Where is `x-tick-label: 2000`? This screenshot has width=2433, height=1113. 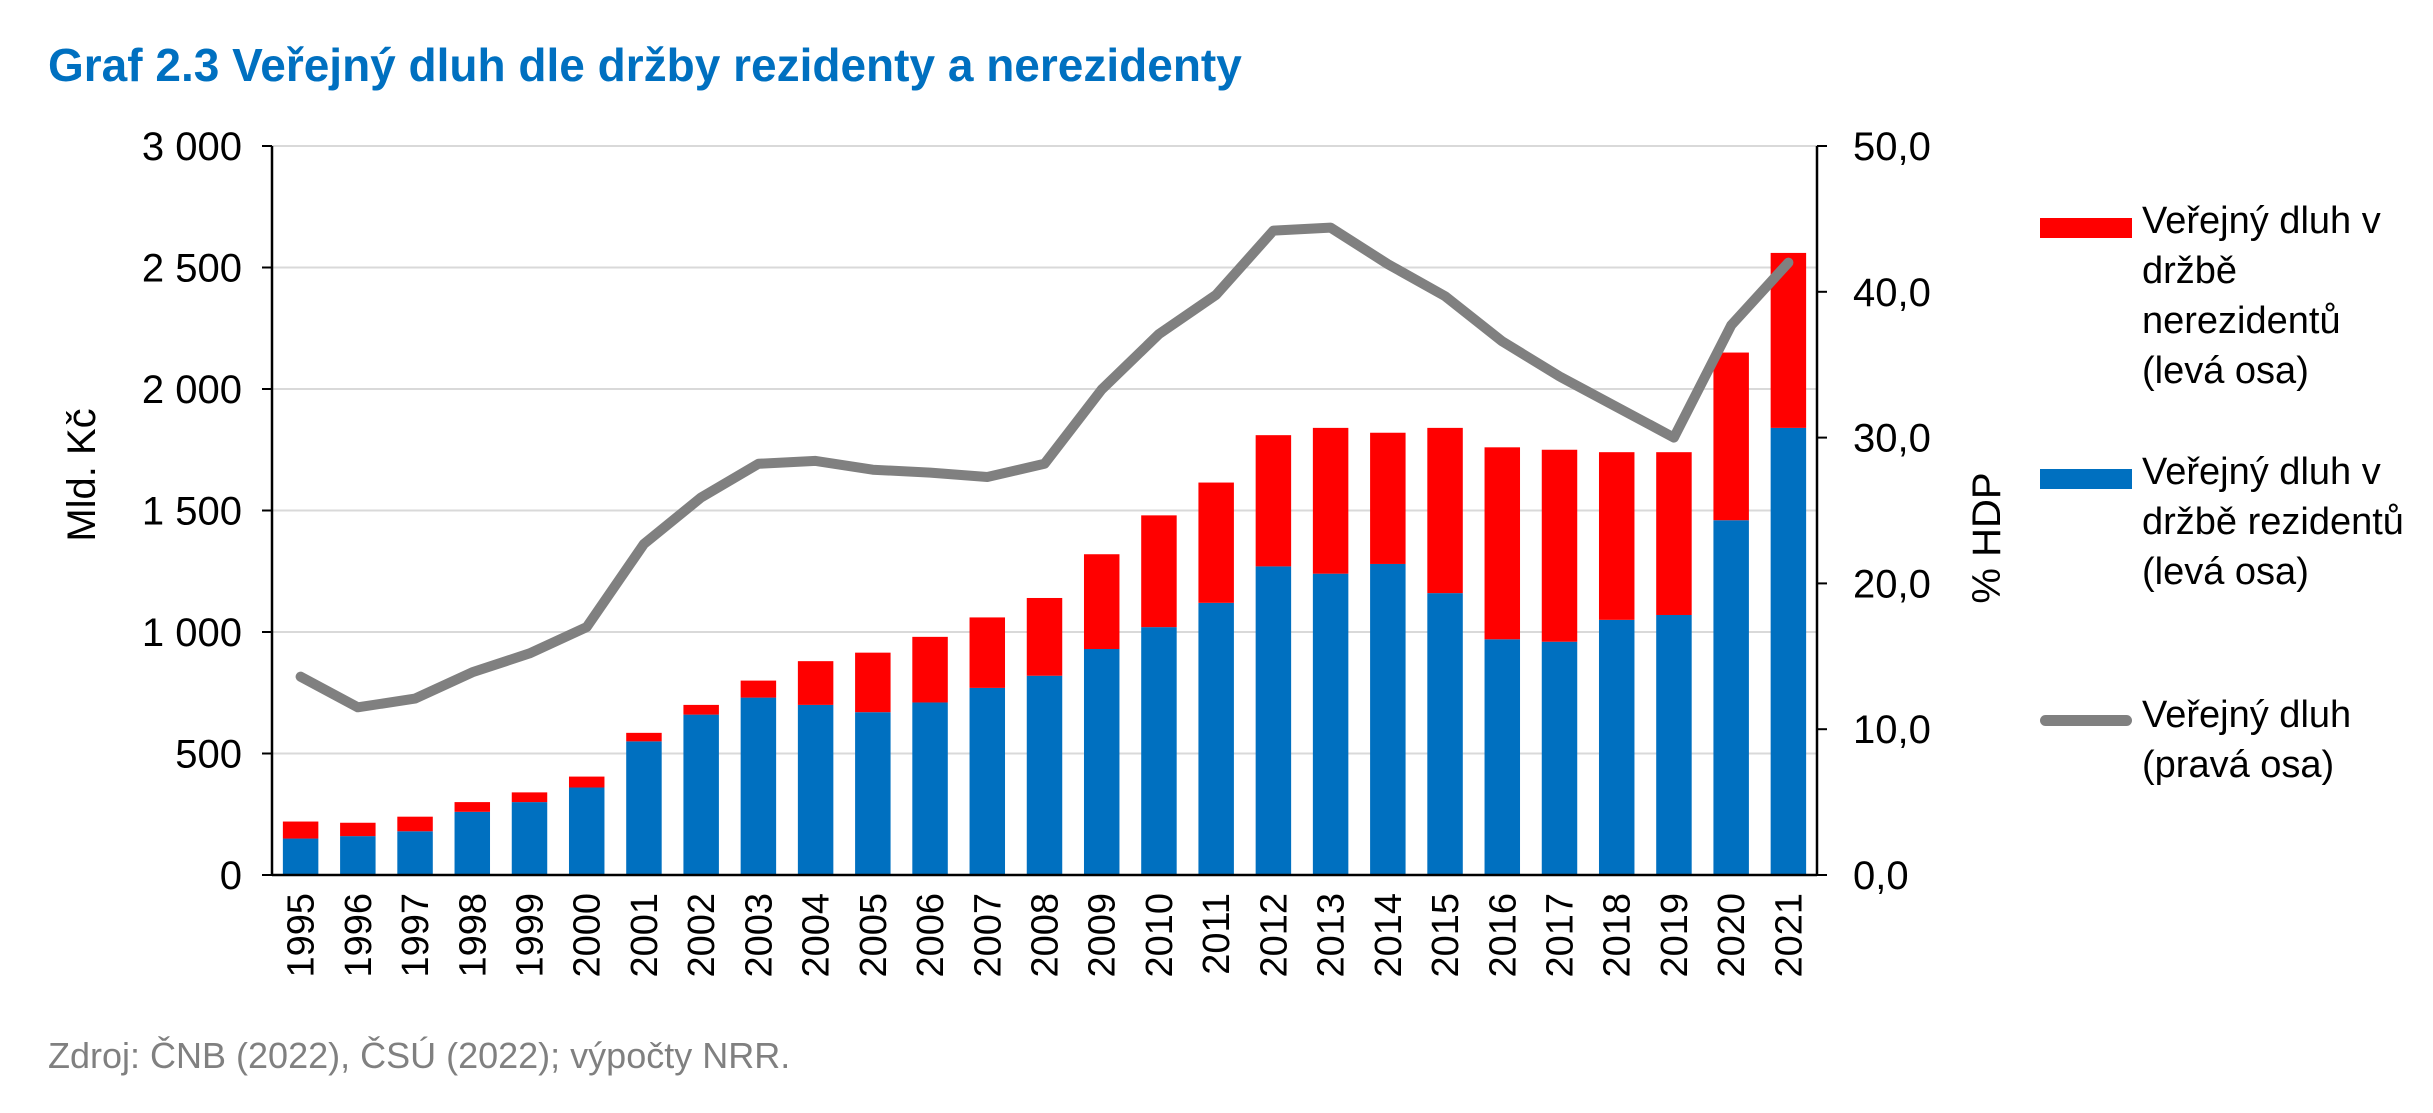 x-tick-label: 2000 is located at coordinates (588, 935).